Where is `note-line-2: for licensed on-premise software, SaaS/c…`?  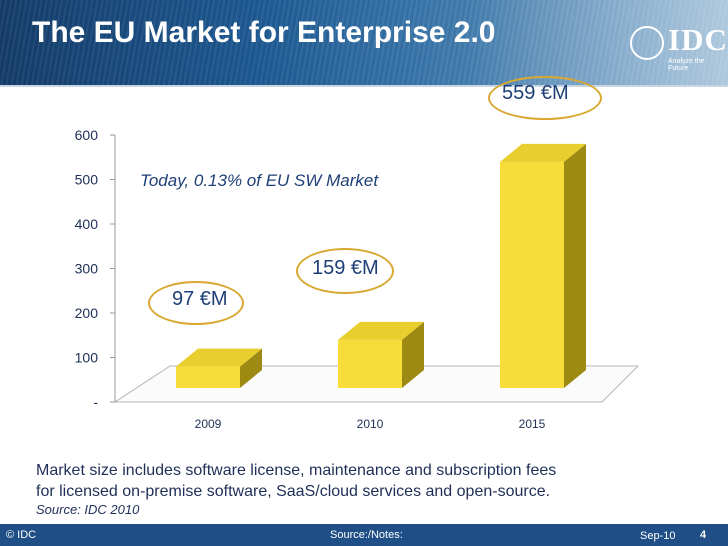 note-line-2: for licensed on-premise software, SaaS/c… is located at coordinates (293, 491).